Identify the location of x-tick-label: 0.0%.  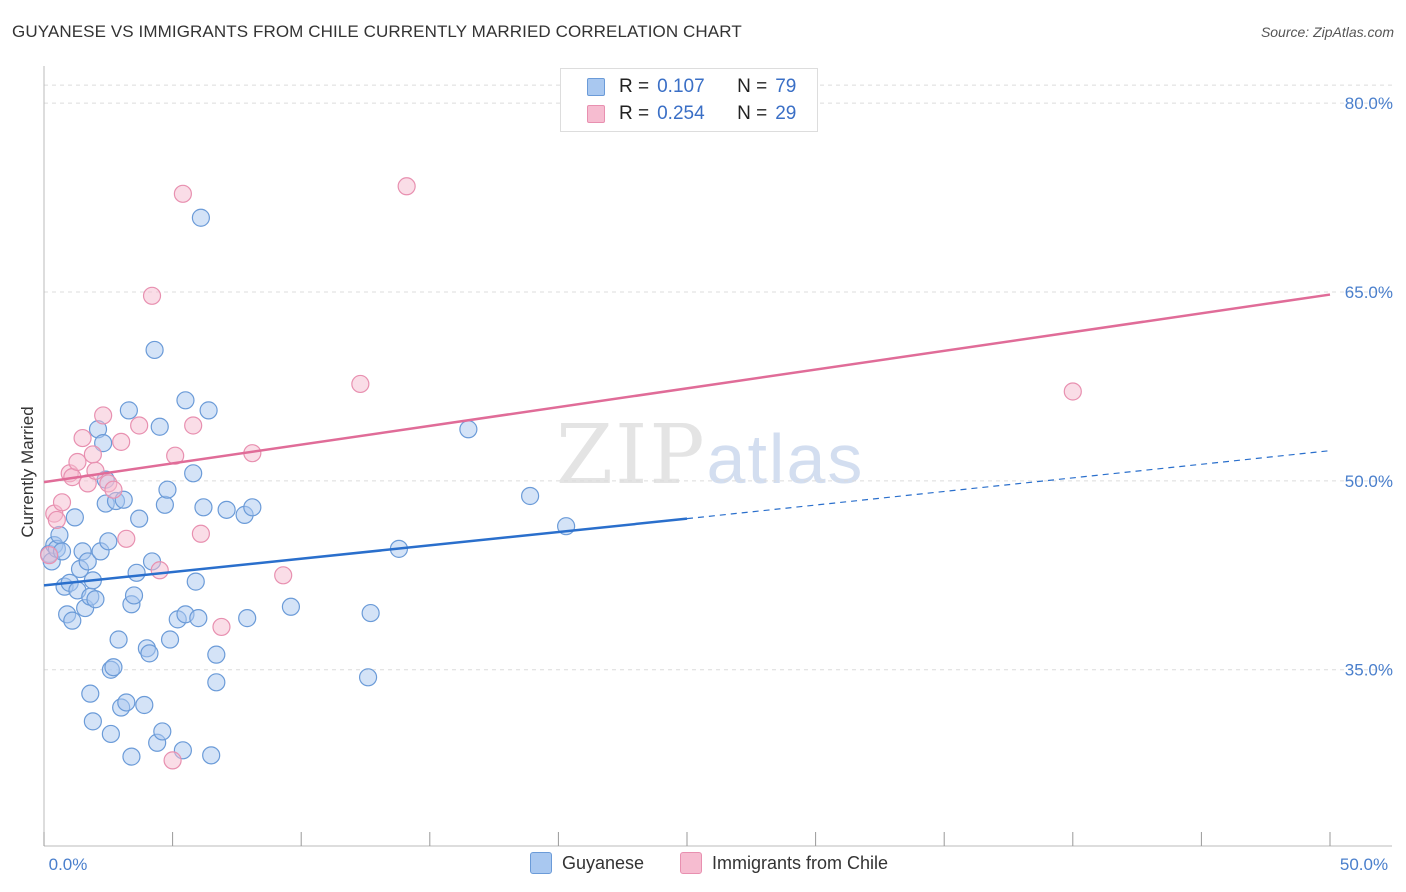
(68, 864).